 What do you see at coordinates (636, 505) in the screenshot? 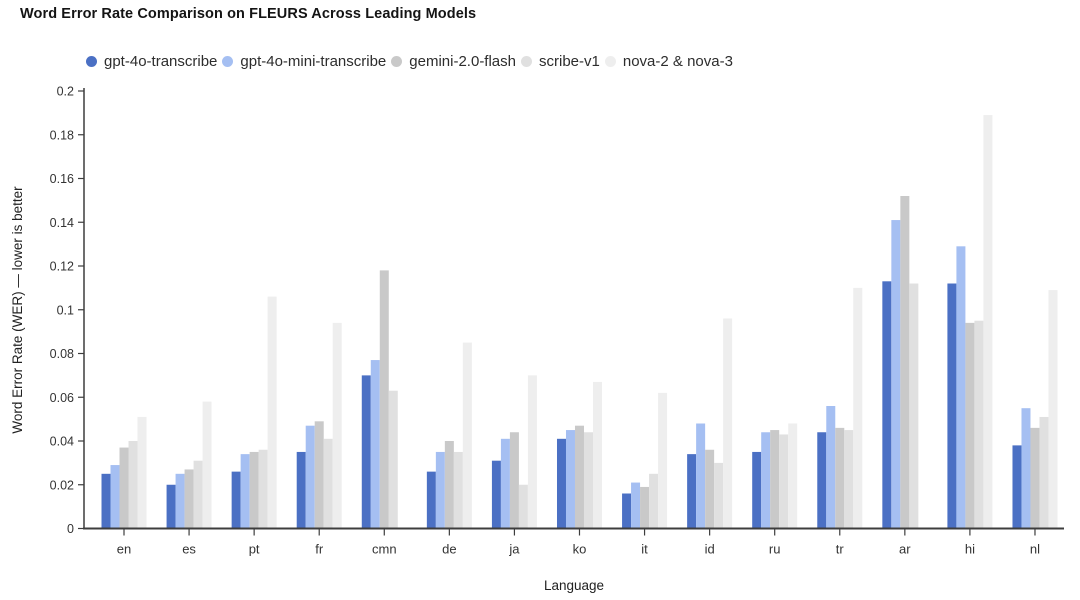
I see `bar-gpt-4o-mini-transcribe-it` at bounding box center [636, 505].